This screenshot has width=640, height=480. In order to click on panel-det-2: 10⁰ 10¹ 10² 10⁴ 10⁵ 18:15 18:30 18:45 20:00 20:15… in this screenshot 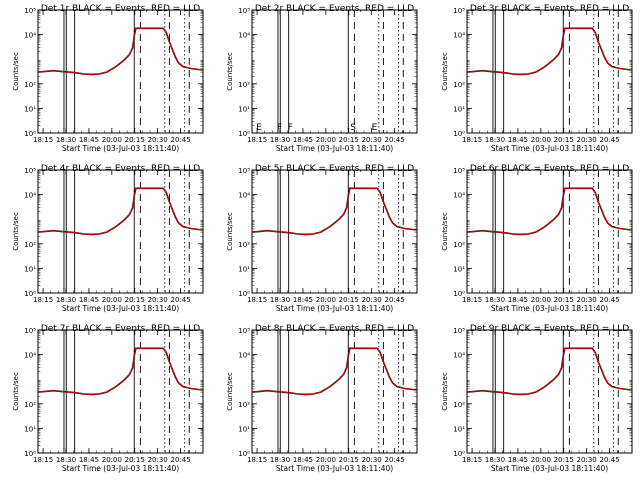, I will do `click(322, 78)`.